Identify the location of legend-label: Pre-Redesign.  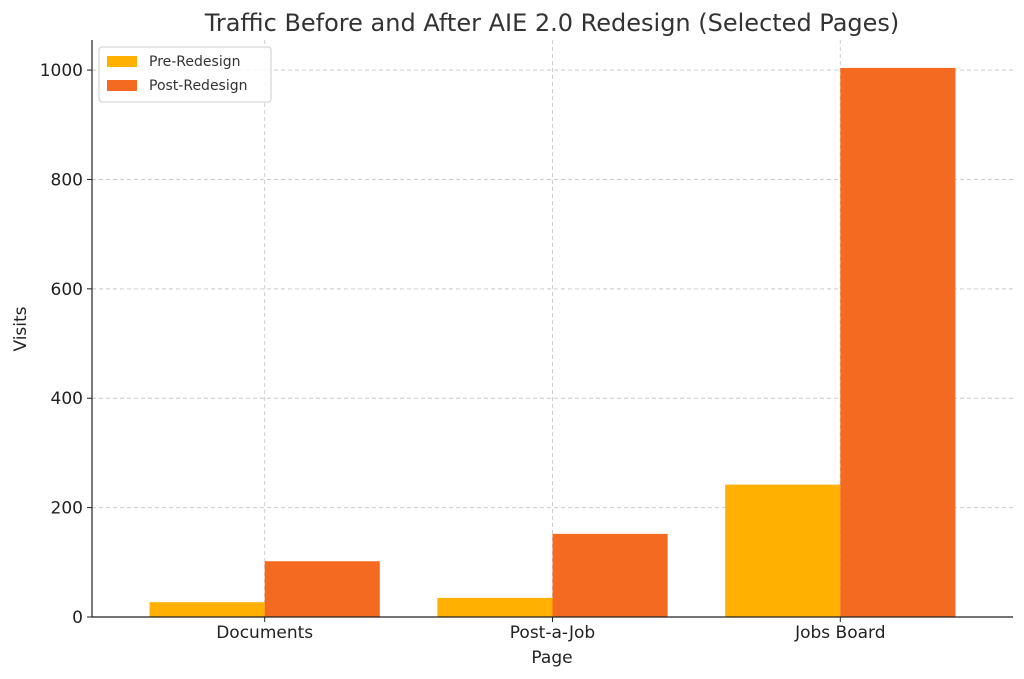
(194, 62).